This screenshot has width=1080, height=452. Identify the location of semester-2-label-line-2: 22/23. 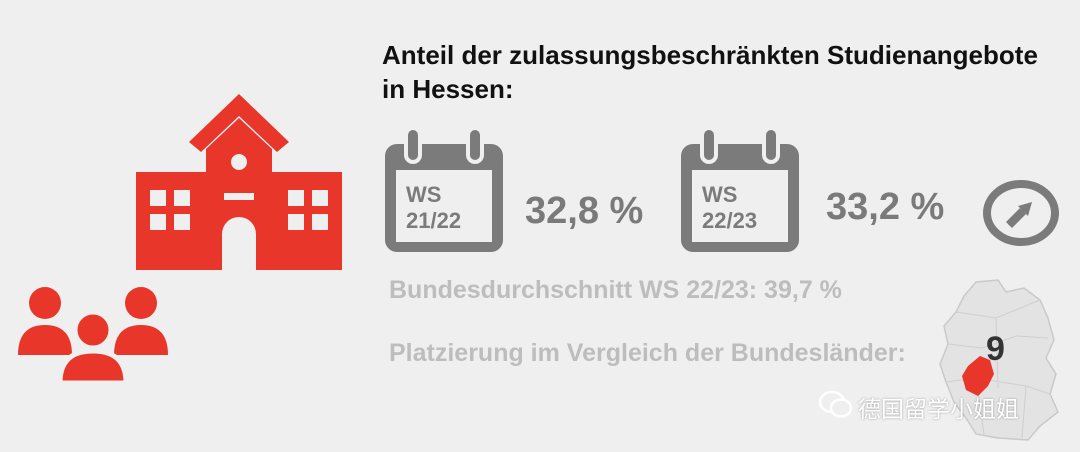
(730, 220).